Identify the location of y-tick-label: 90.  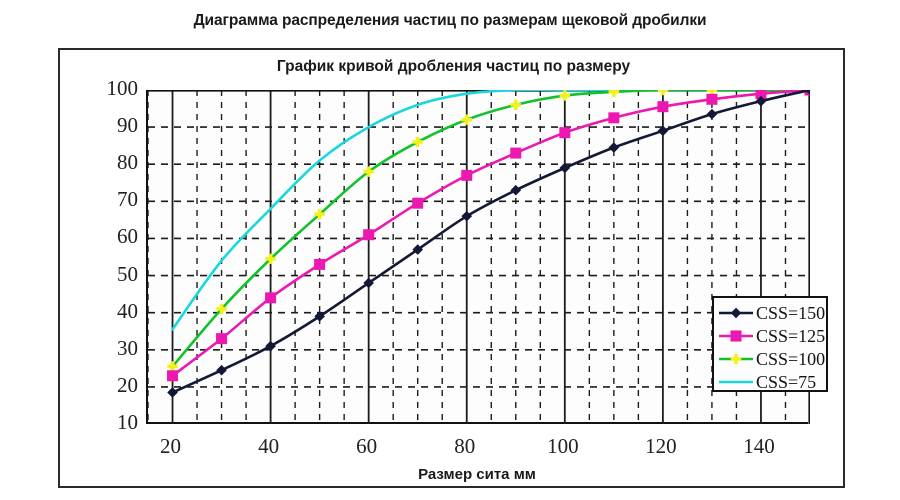
(127, 125).